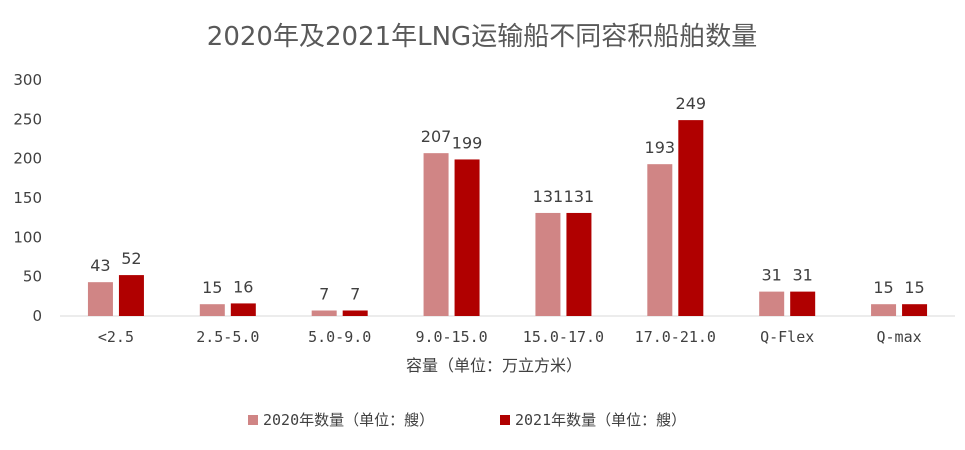 The image size is (965, 450). What do you see at coordinates (243, 286) in the screenshot?
I see `data-label: 16` at bounding box center [243, 286].